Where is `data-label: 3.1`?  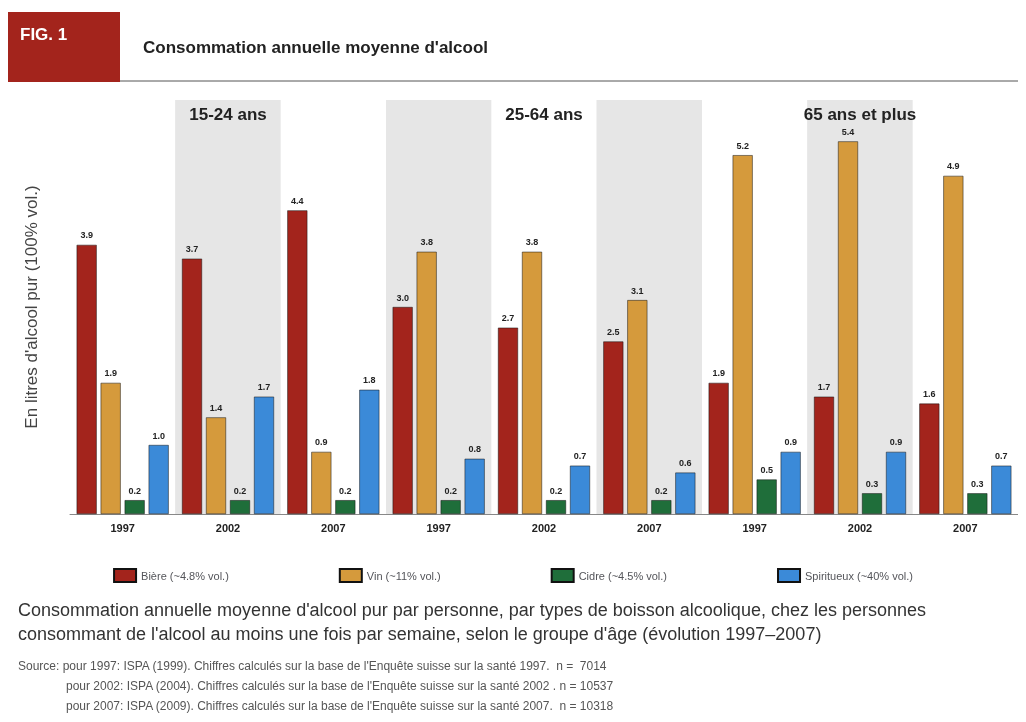
data-label: 3.1 is located at coordinates (637, 290).